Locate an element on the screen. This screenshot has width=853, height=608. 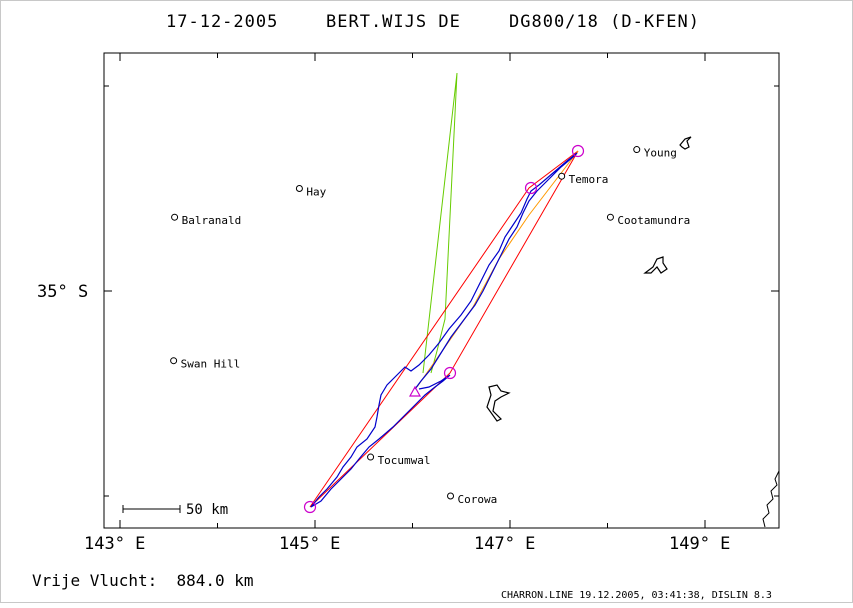
glider-id: DG800/18 (D-KFEN) is located at coordinates (604, 22).